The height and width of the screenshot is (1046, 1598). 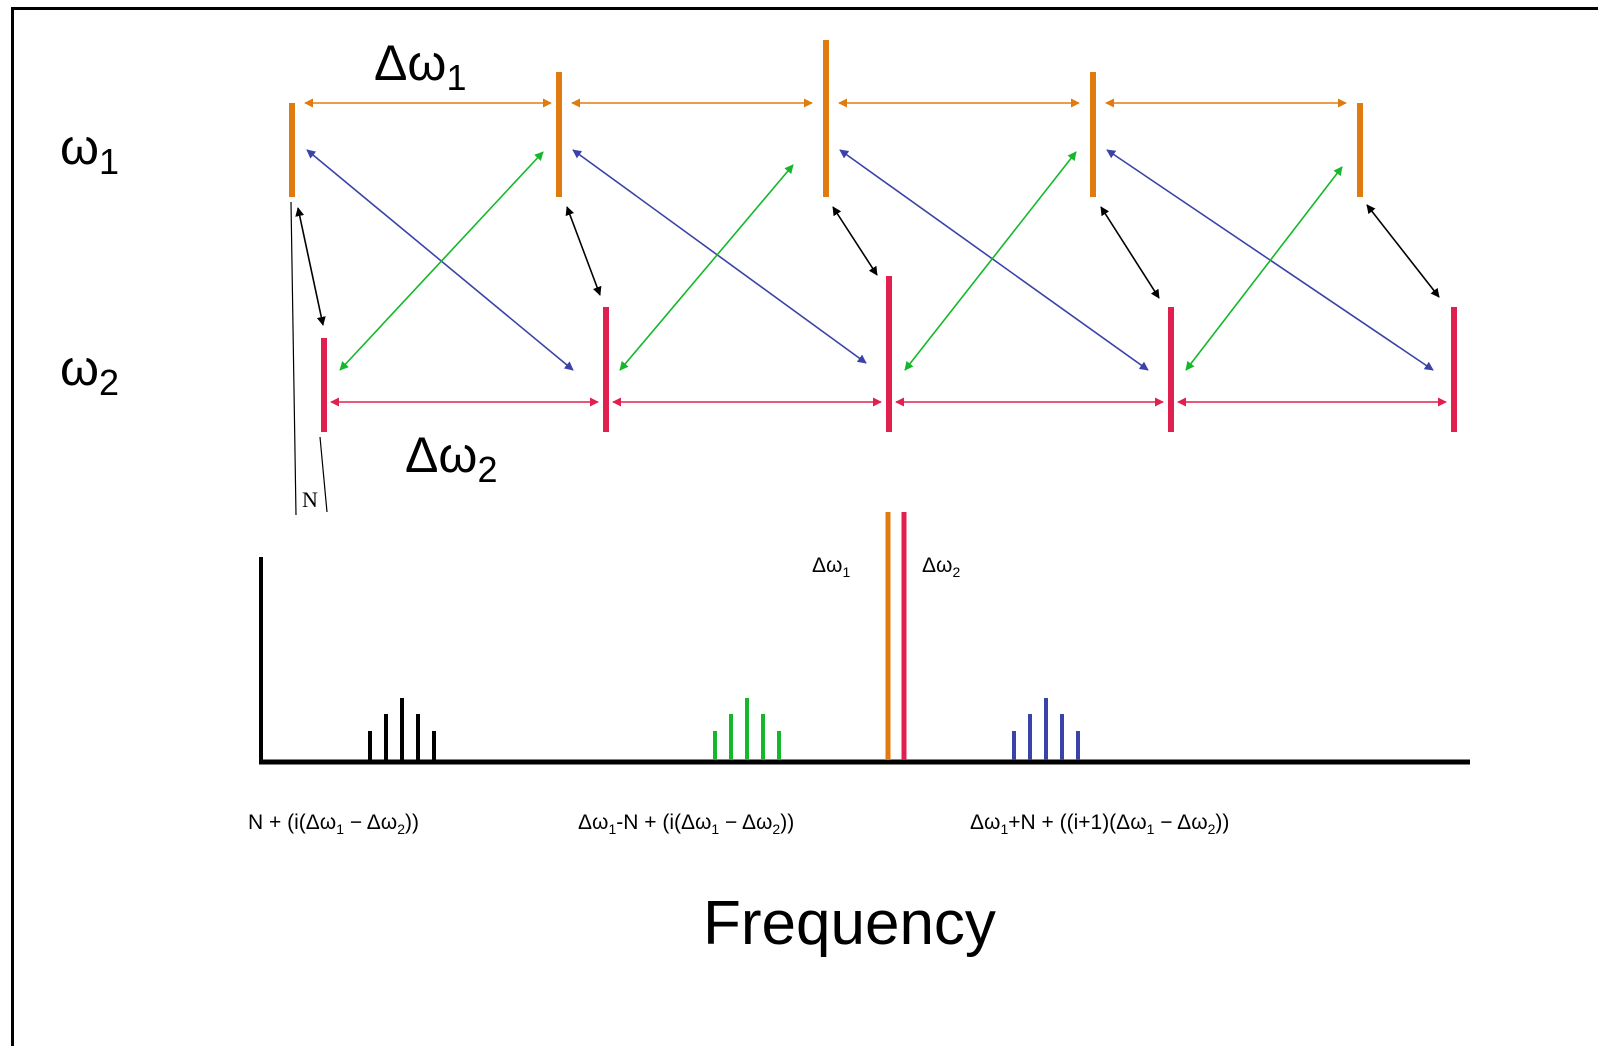 I want to click on peak-delta-1-label: Δω1, so click(x=831, y=567).